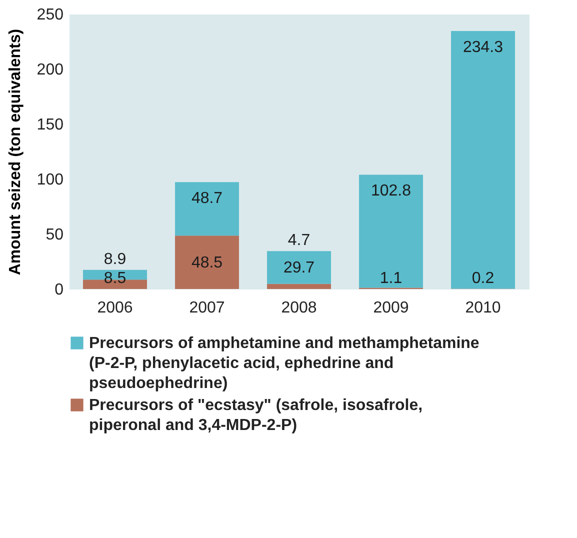  What do you see at coordinates (15, 152) in the screenshot?
I see `y-axis-title: Amount seized (ton equivalents)` at bounding box center [15, 152].